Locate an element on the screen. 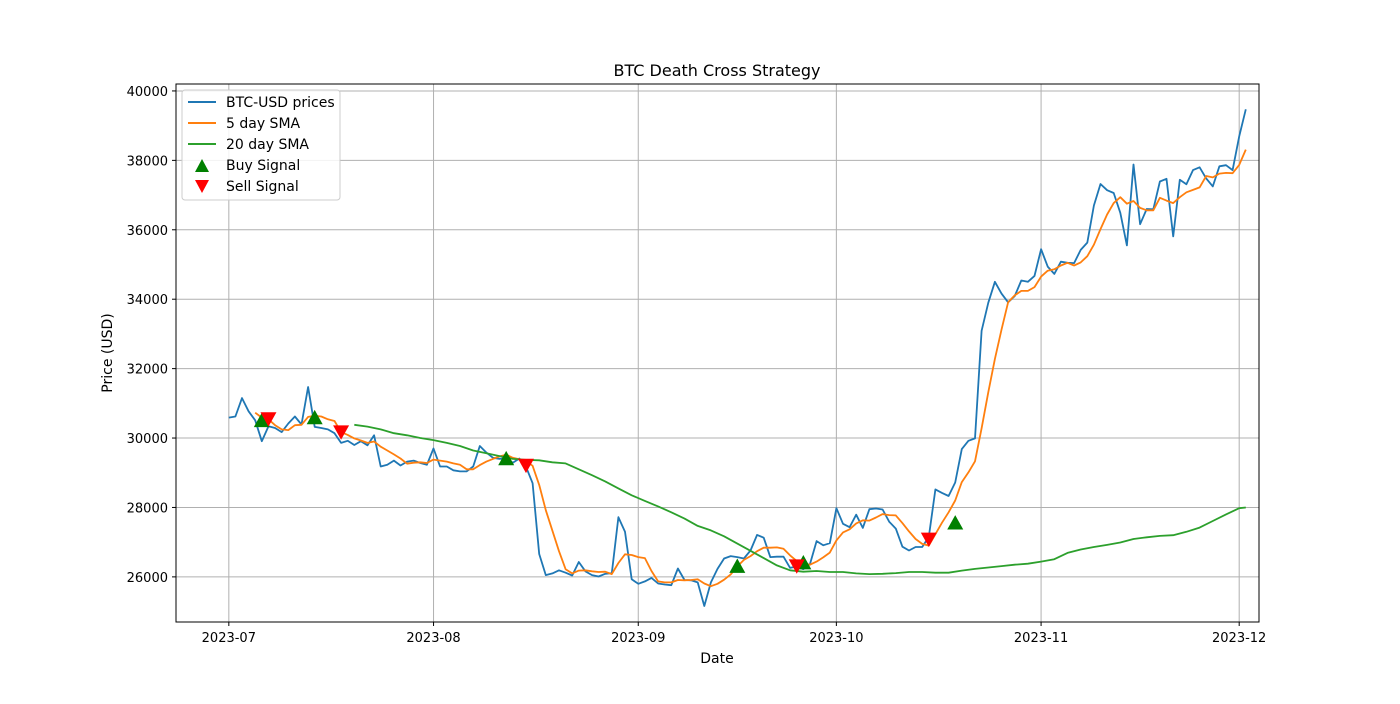 The width and height of the screenshot is (1400, 704). chart-title: BTC Death Cross Strategy is located at coordinates (716, 70).